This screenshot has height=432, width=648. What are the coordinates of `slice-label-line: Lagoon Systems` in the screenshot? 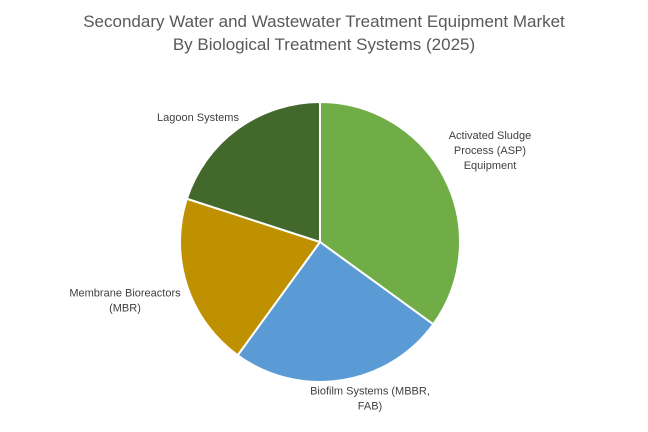 It's located at (198, 118).